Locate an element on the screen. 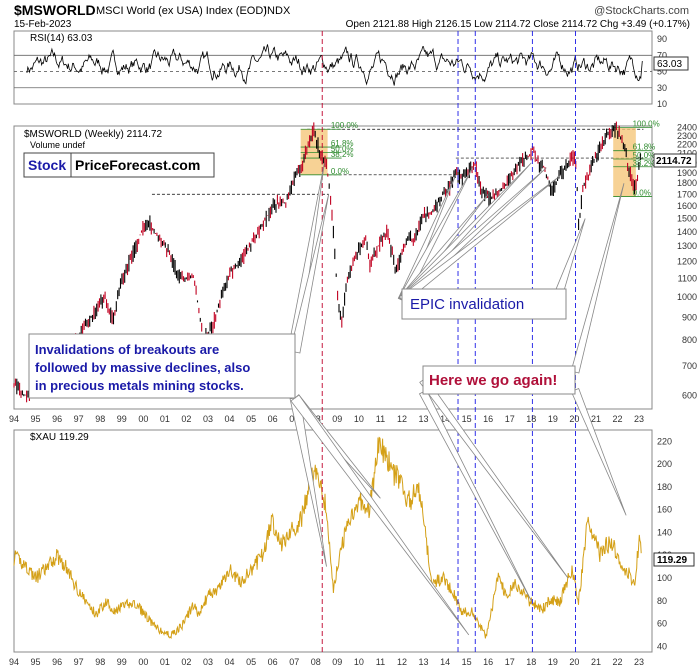  x-tick-label-bottom: 04 is located at coordinates (230, 662).